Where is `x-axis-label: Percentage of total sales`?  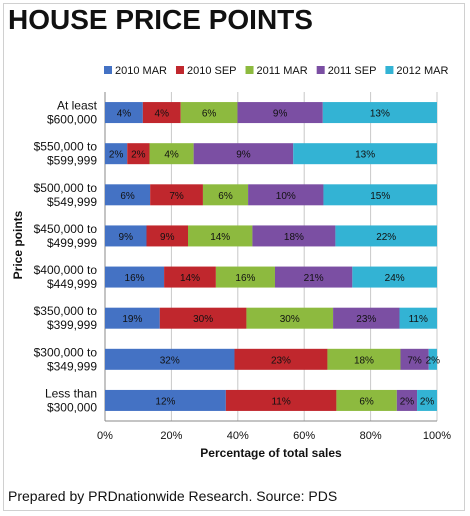
x-axis-label: Percentage of total sales is located at coordinates (271, 453).